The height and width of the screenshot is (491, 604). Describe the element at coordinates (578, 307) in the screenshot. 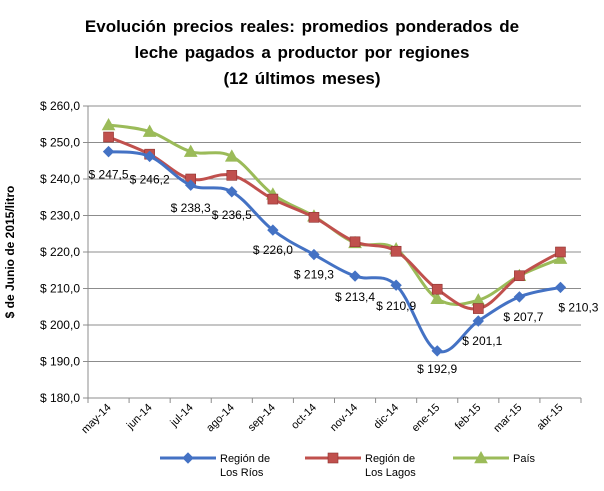

I see `data-label: $ 210,3` at that location.